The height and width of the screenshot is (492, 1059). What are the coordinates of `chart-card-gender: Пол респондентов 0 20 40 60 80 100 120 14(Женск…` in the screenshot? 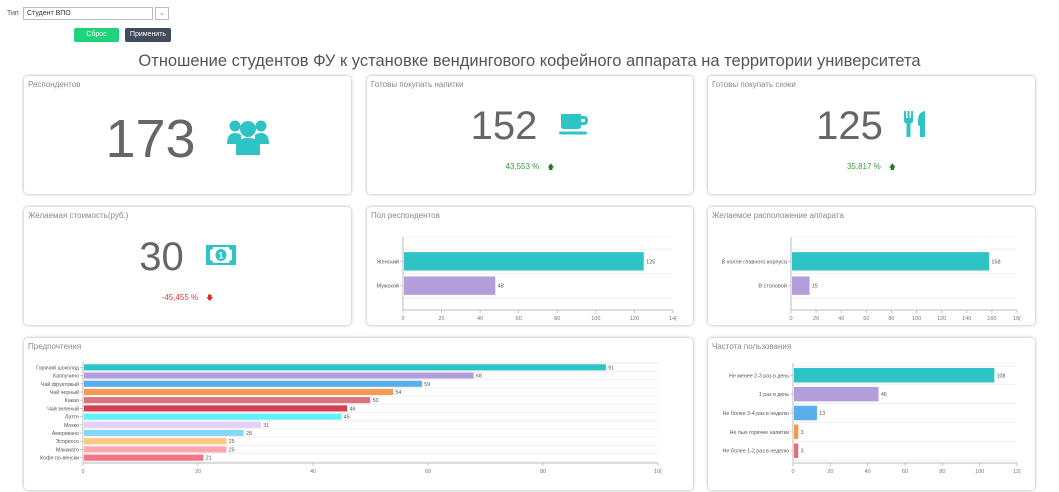 It's located at (530, 266).